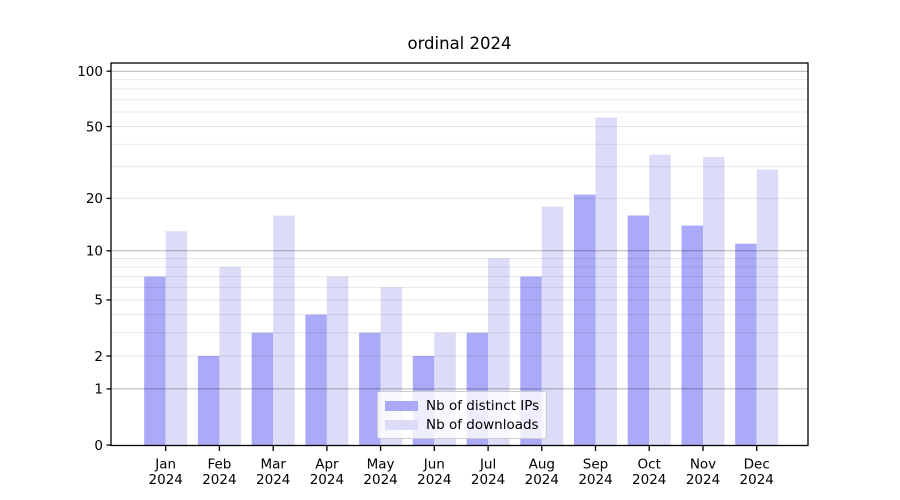 The image size is (900, 500). What do you see at coordinates (595, 473) in the screenshot?
I see `x-tick-label: Sep 2024` at bounding box center [595, 473].